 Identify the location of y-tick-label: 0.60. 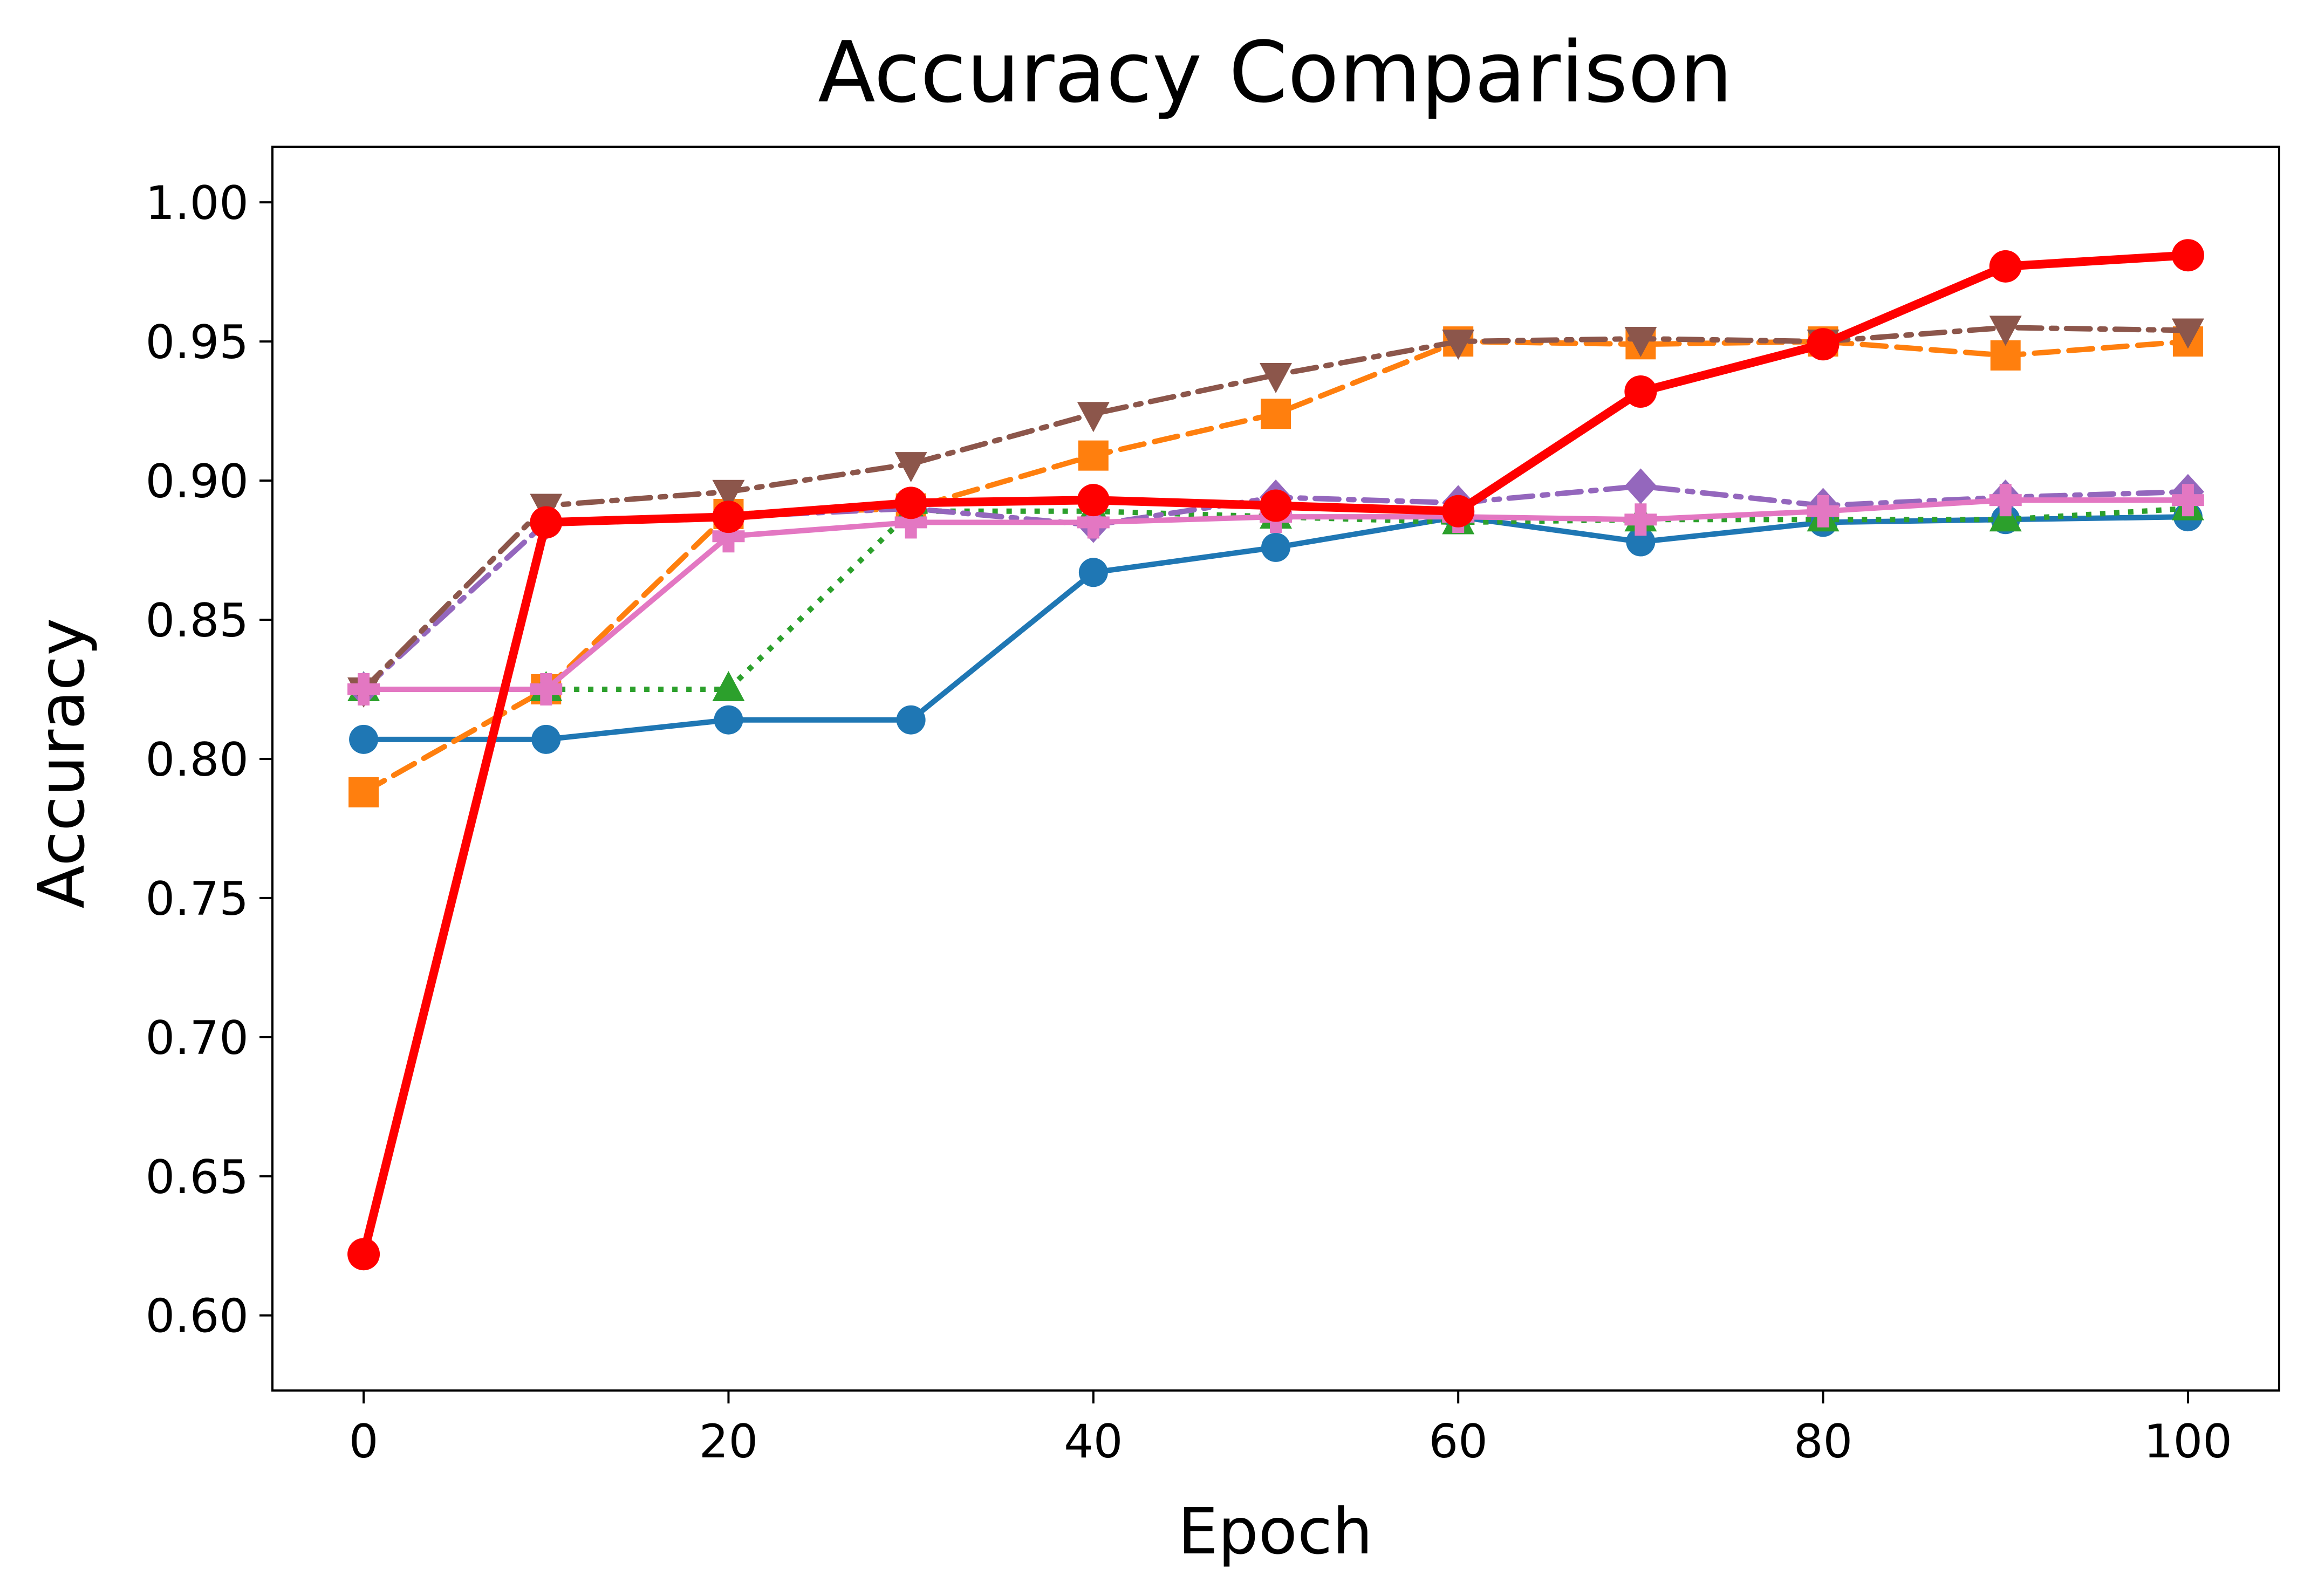
(197, 1317).